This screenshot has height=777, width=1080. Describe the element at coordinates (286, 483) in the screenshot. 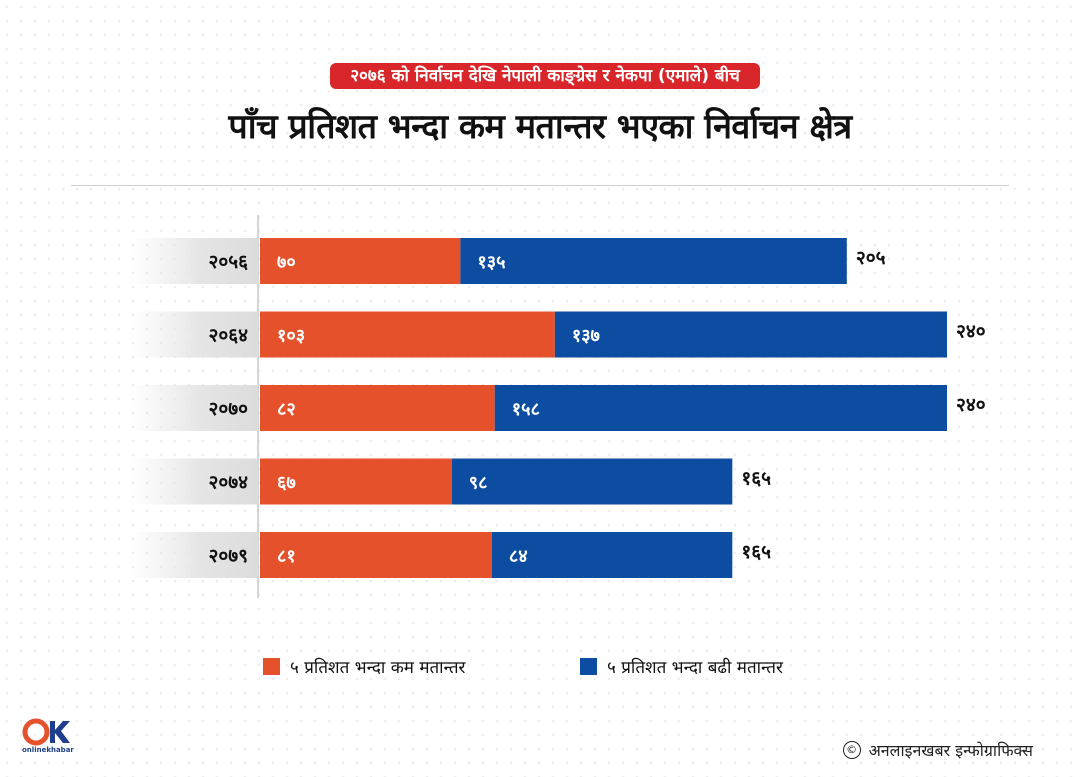

I see `bar-value-label: ६७` at that location.